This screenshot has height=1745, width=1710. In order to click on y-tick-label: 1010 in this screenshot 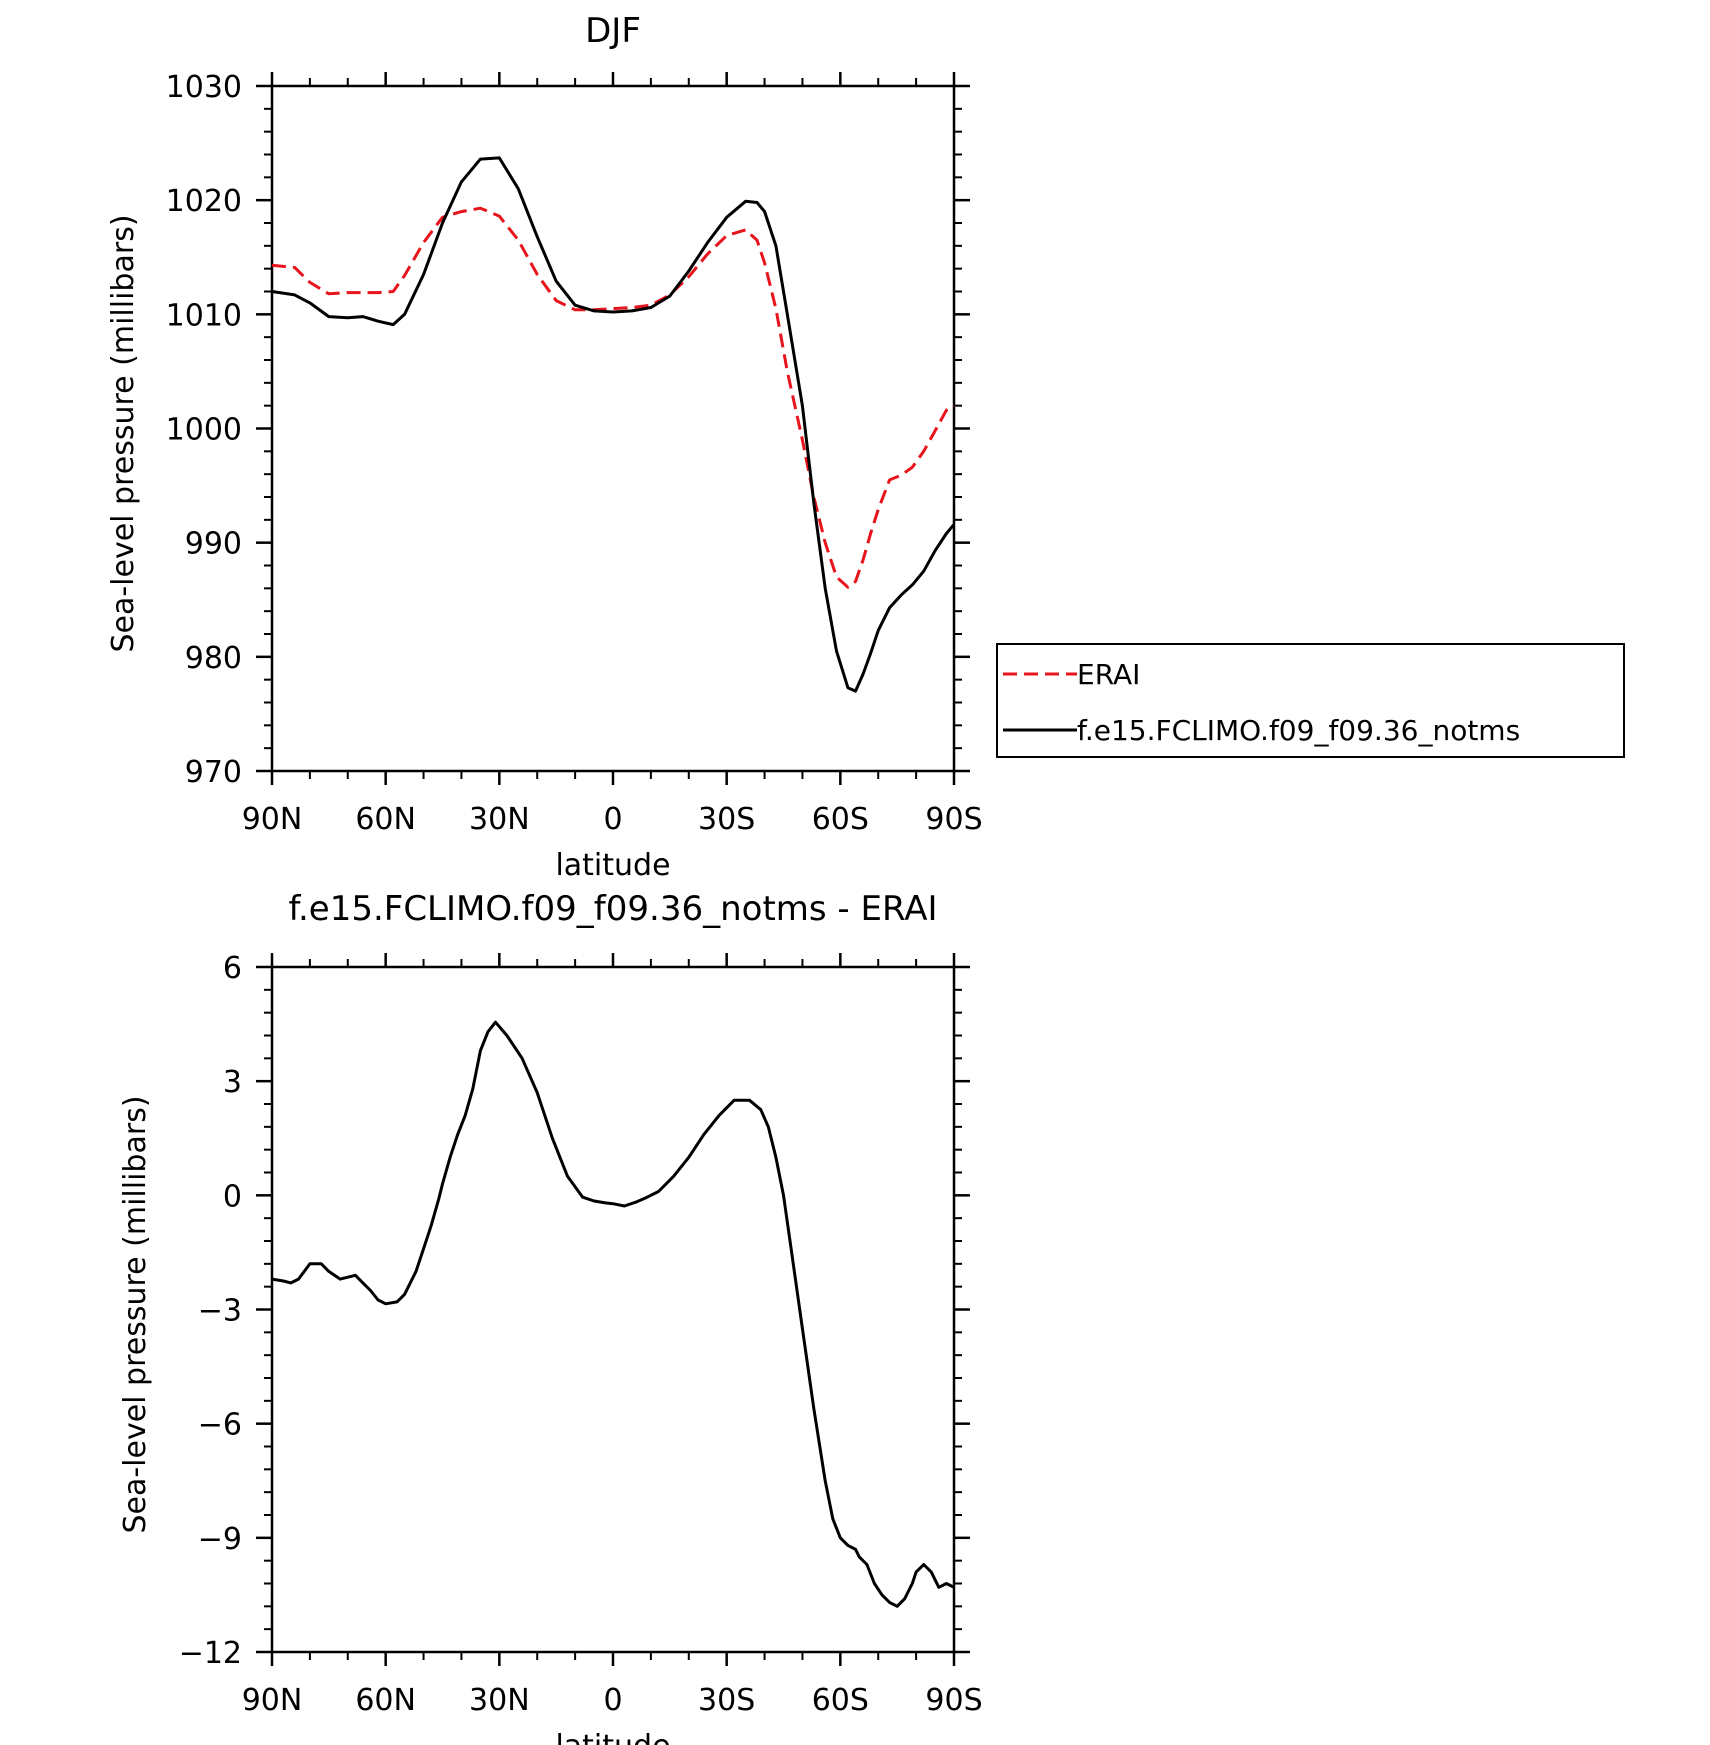, I will do `click(204, 315)`.